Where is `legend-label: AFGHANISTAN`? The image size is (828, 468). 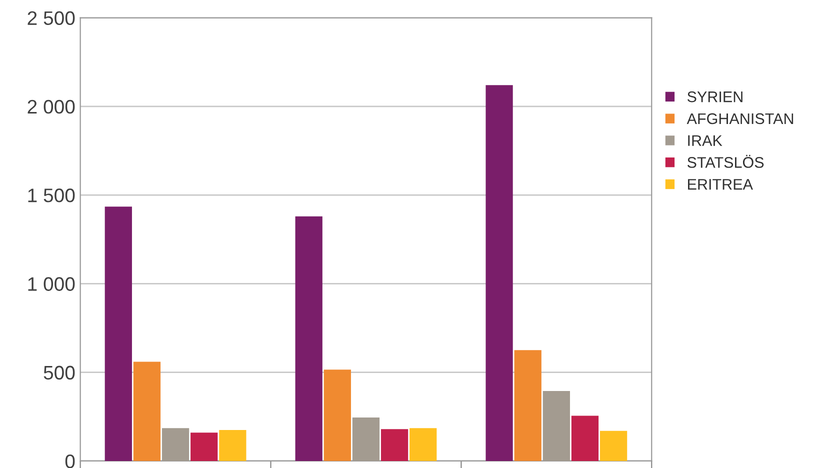
legend-label: AFGHANISTAN is located at coordinates (740, 118).